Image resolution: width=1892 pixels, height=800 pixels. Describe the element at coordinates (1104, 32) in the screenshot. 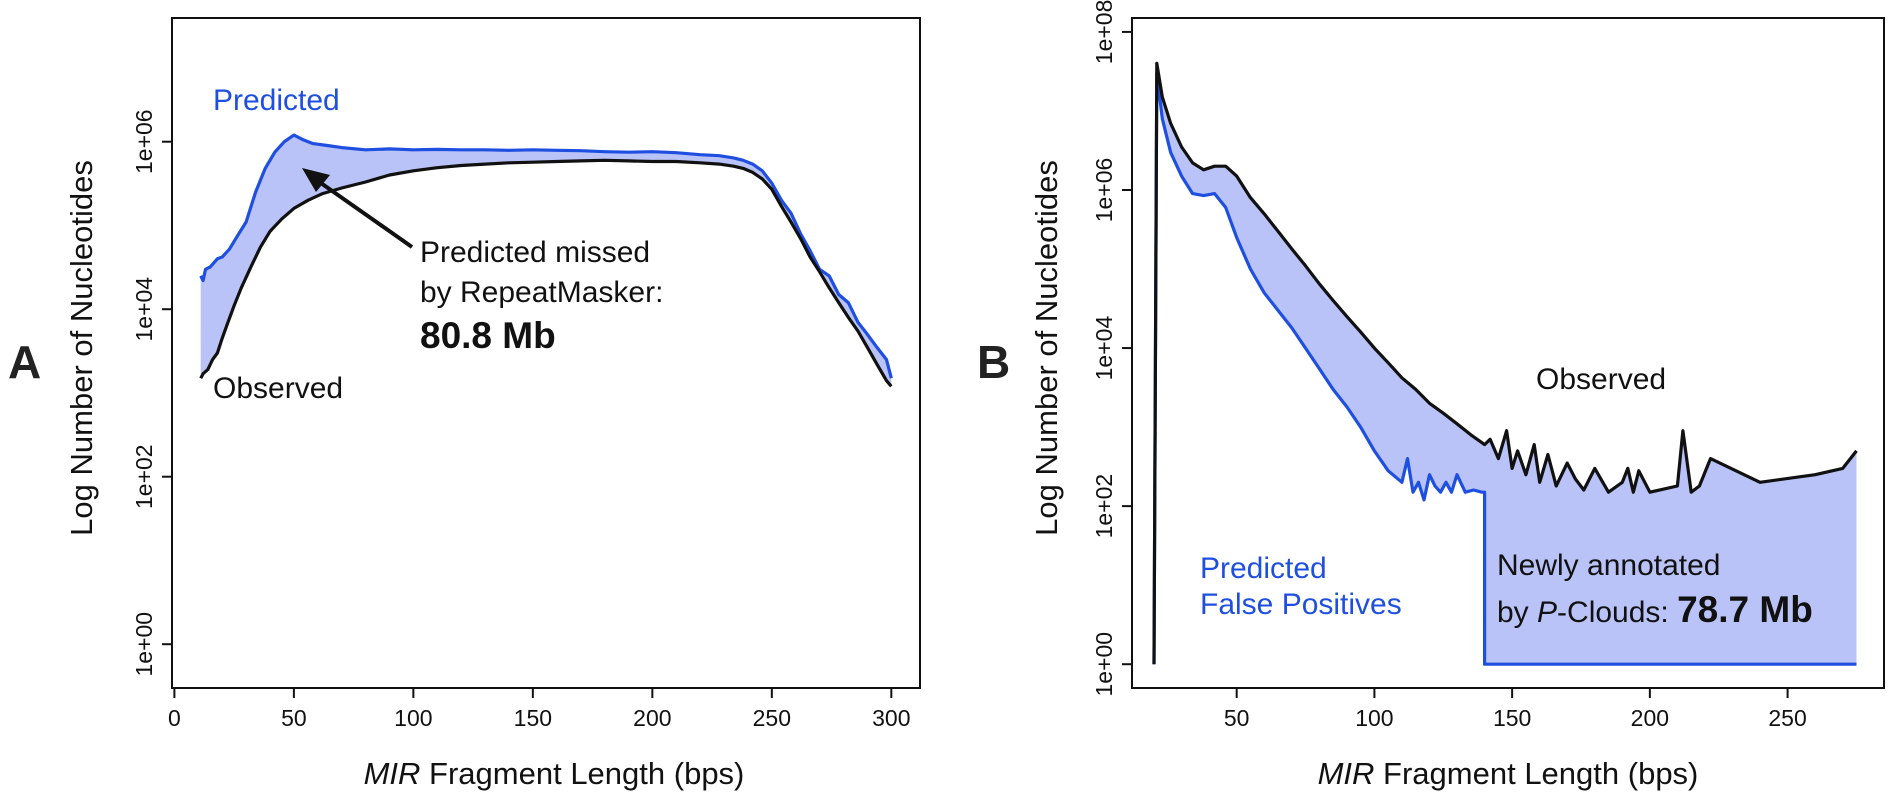

I see `panel-b-y-tick-label: 1e+08` at that location.